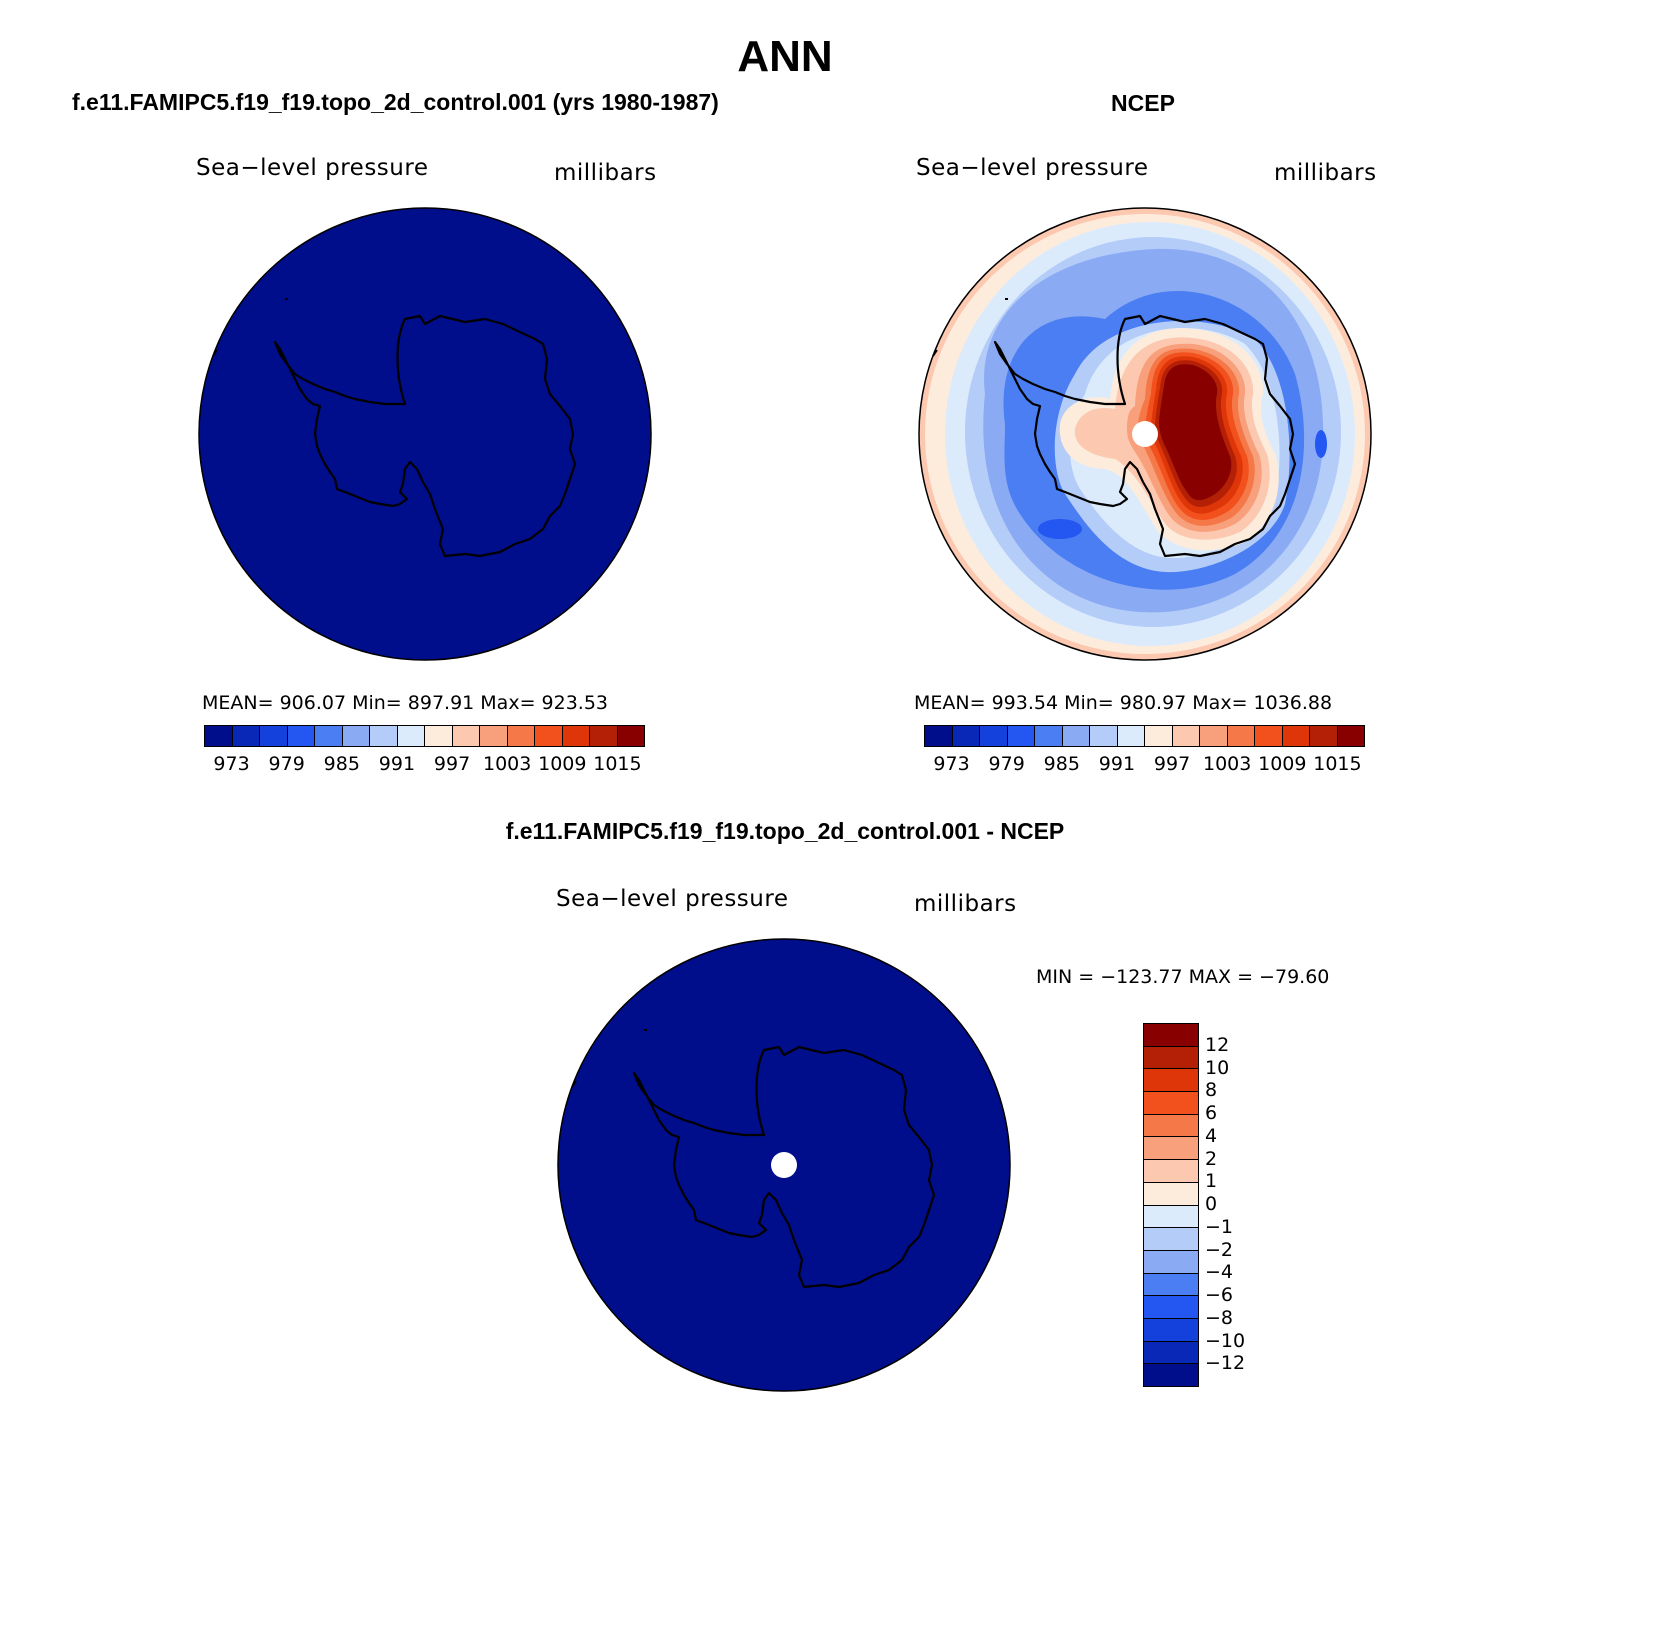 The height and width of the screenshot is (1650, 1653). Describe the element at coordinates (1219, 1317) in the screenshot. I see `colorbar-tick-label: −8` at that location.